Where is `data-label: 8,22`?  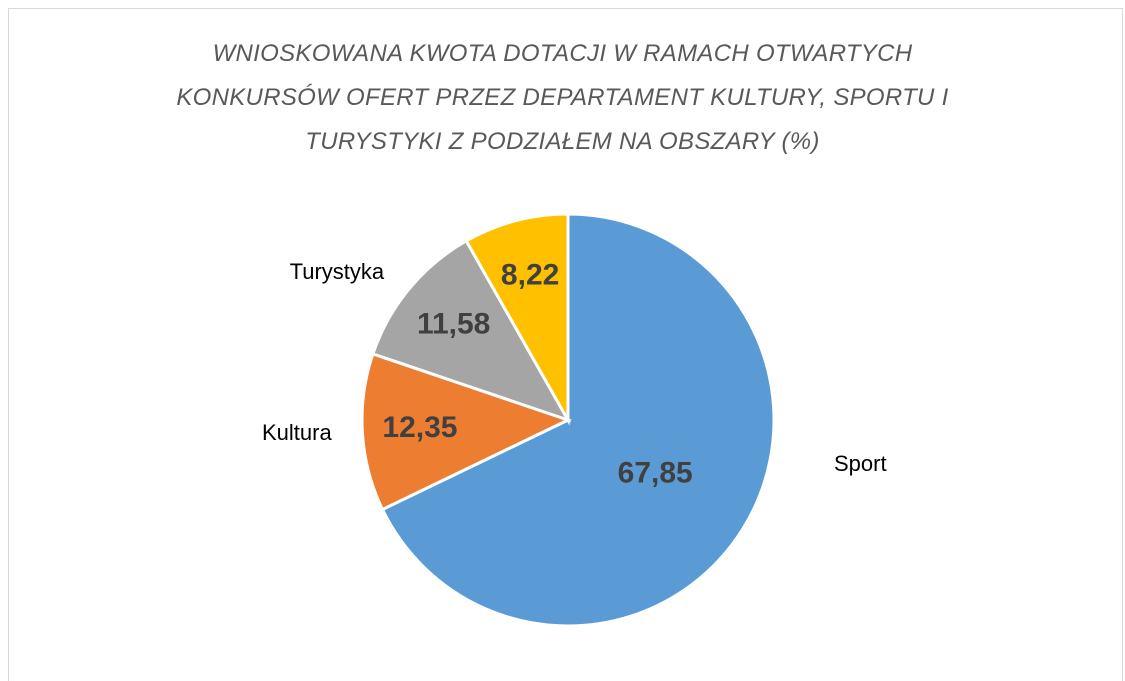
data-label: 8,22 is located at coordinates (530, 275).